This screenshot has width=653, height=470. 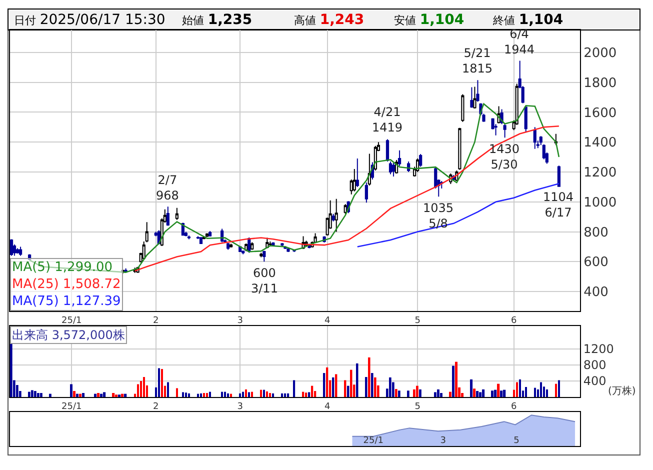 I want to click on annotation: 5/21 1815, so click(x=477, y=61).